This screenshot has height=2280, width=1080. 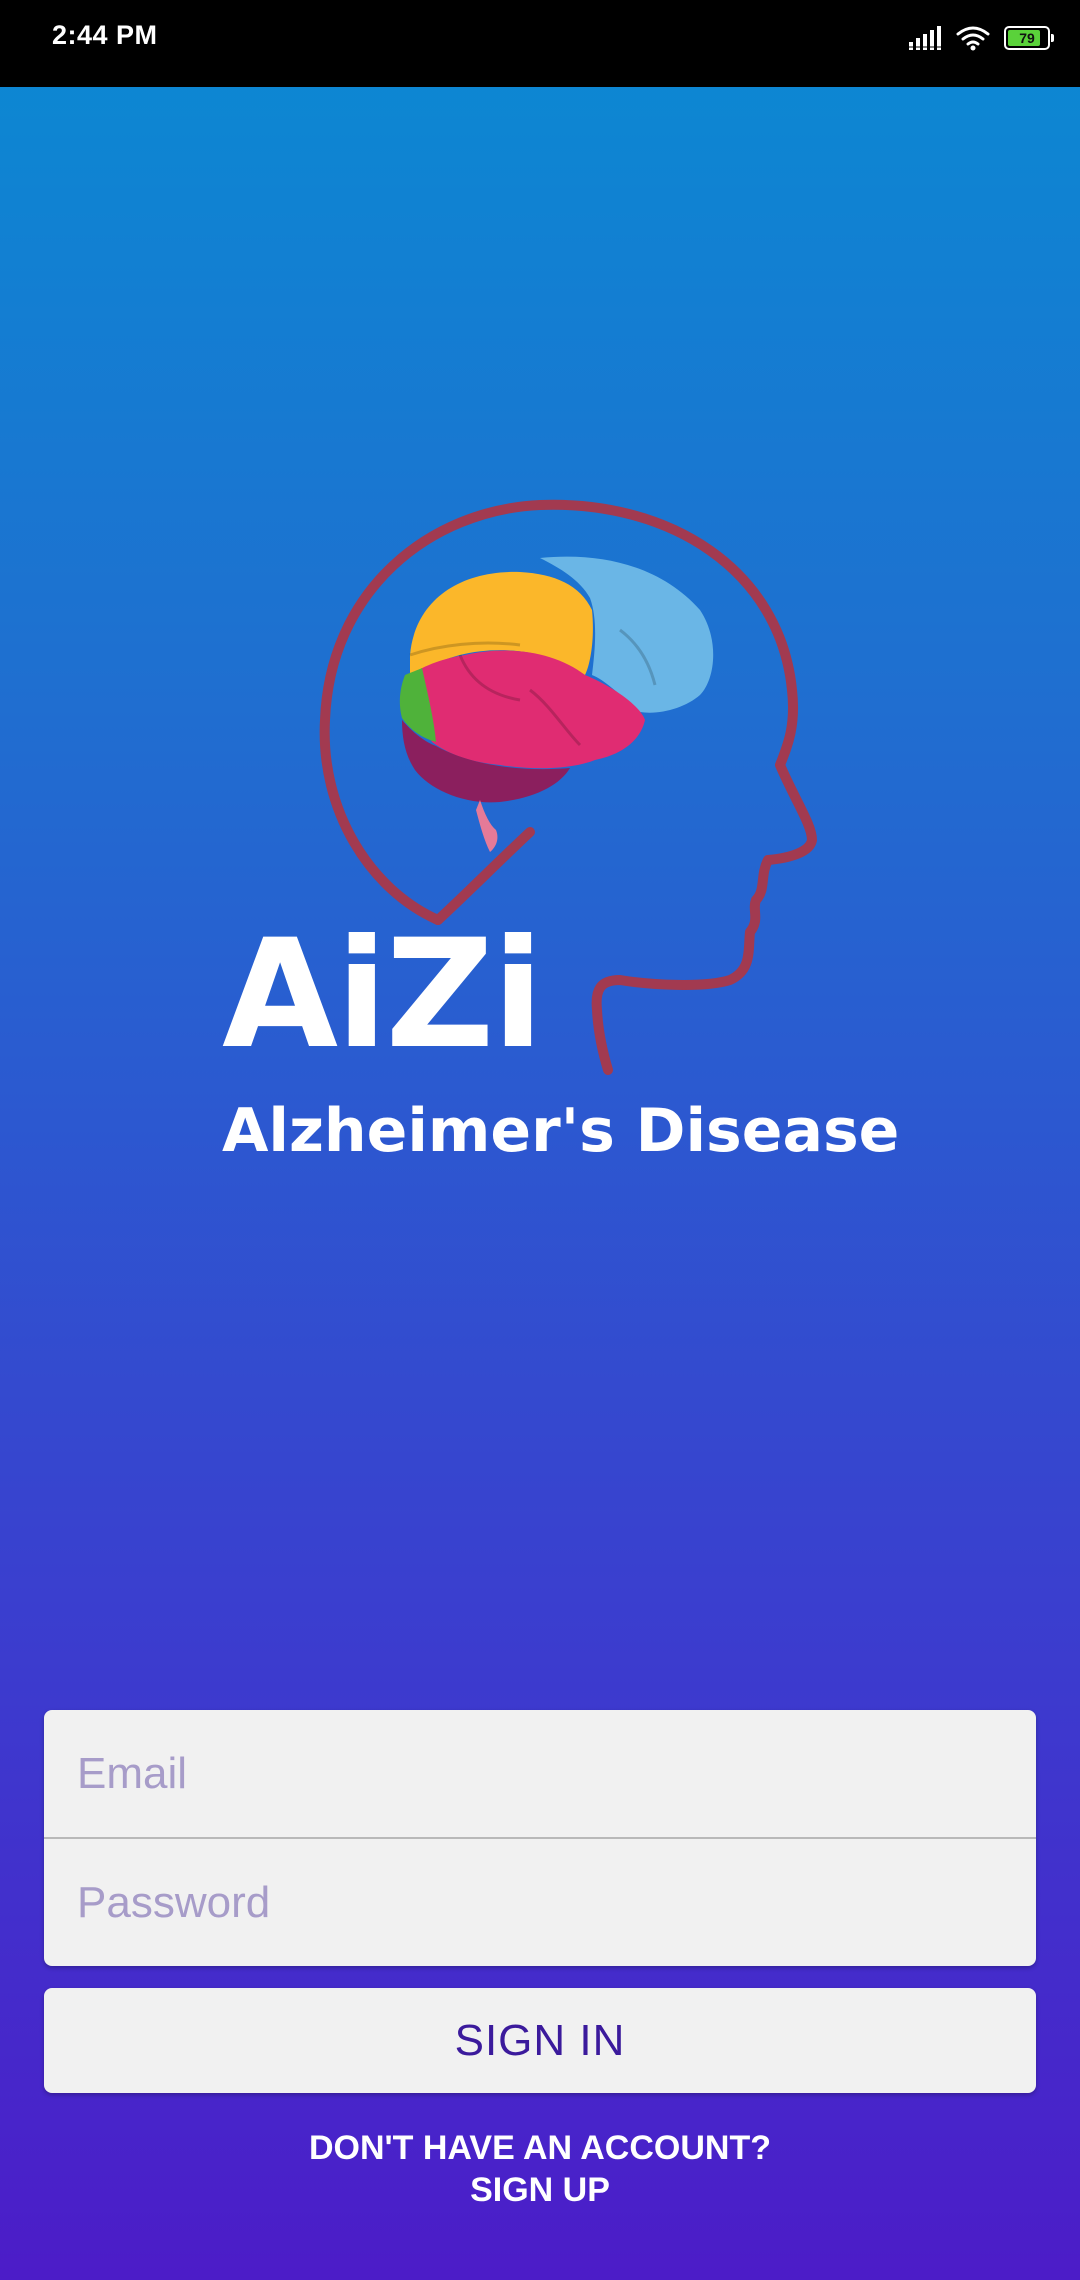 I want to click on field-divider, so click(x=540, y=1838).